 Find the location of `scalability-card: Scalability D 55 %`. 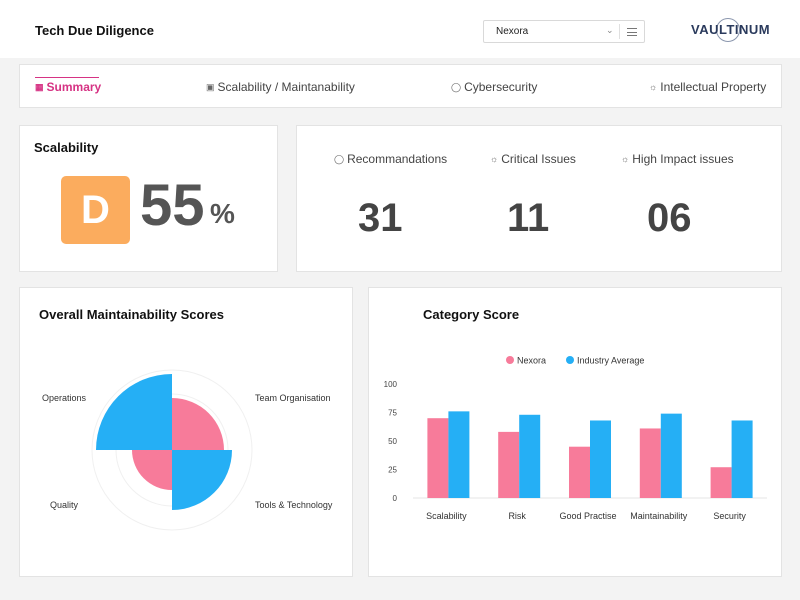

scalability-card: Scalability D 55 % is located at coordinates (148, 198).